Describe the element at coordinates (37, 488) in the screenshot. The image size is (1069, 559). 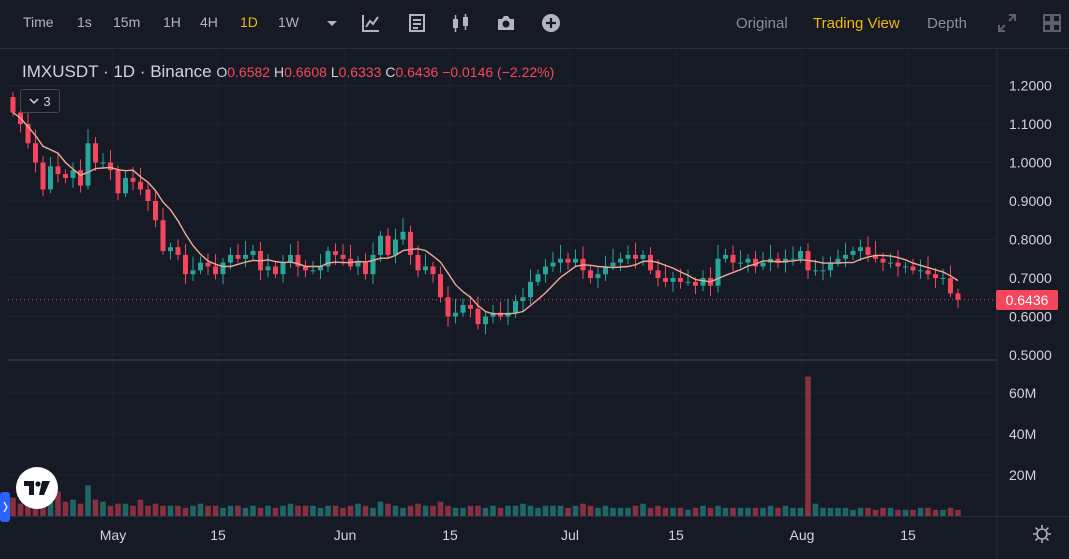
I see `tradingview-logo` at that location.